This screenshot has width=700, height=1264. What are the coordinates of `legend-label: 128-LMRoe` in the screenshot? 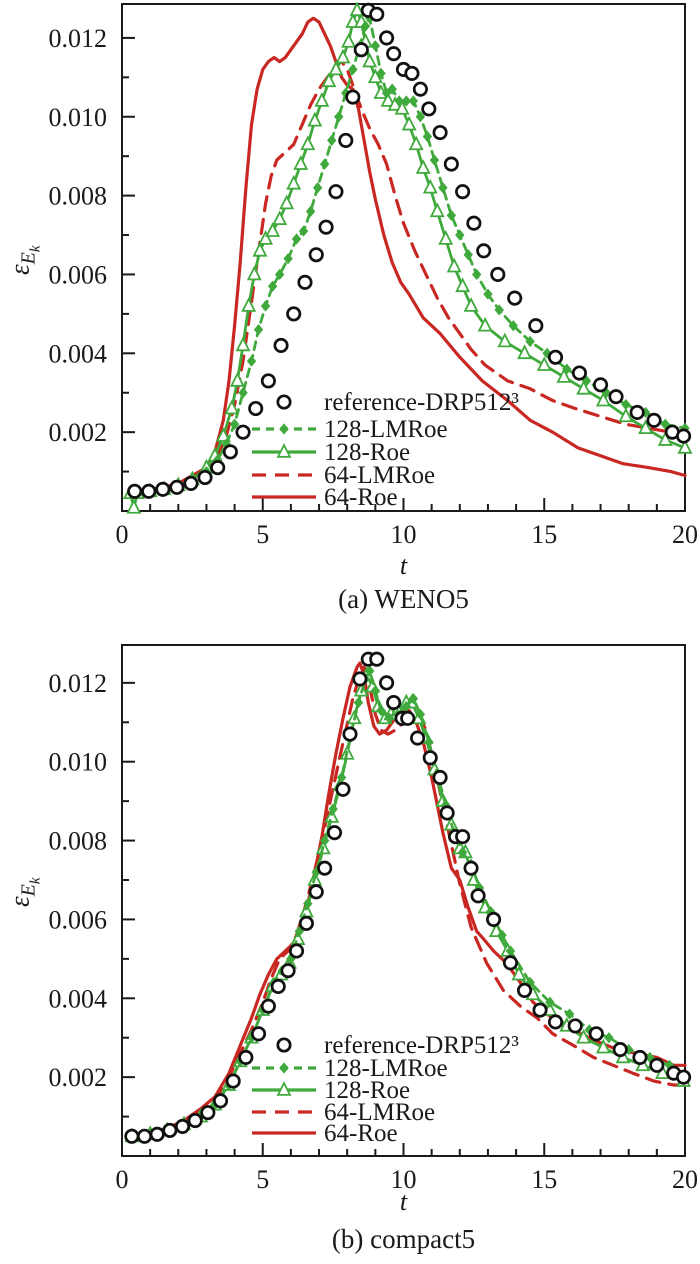 It's located at (386, 1068).